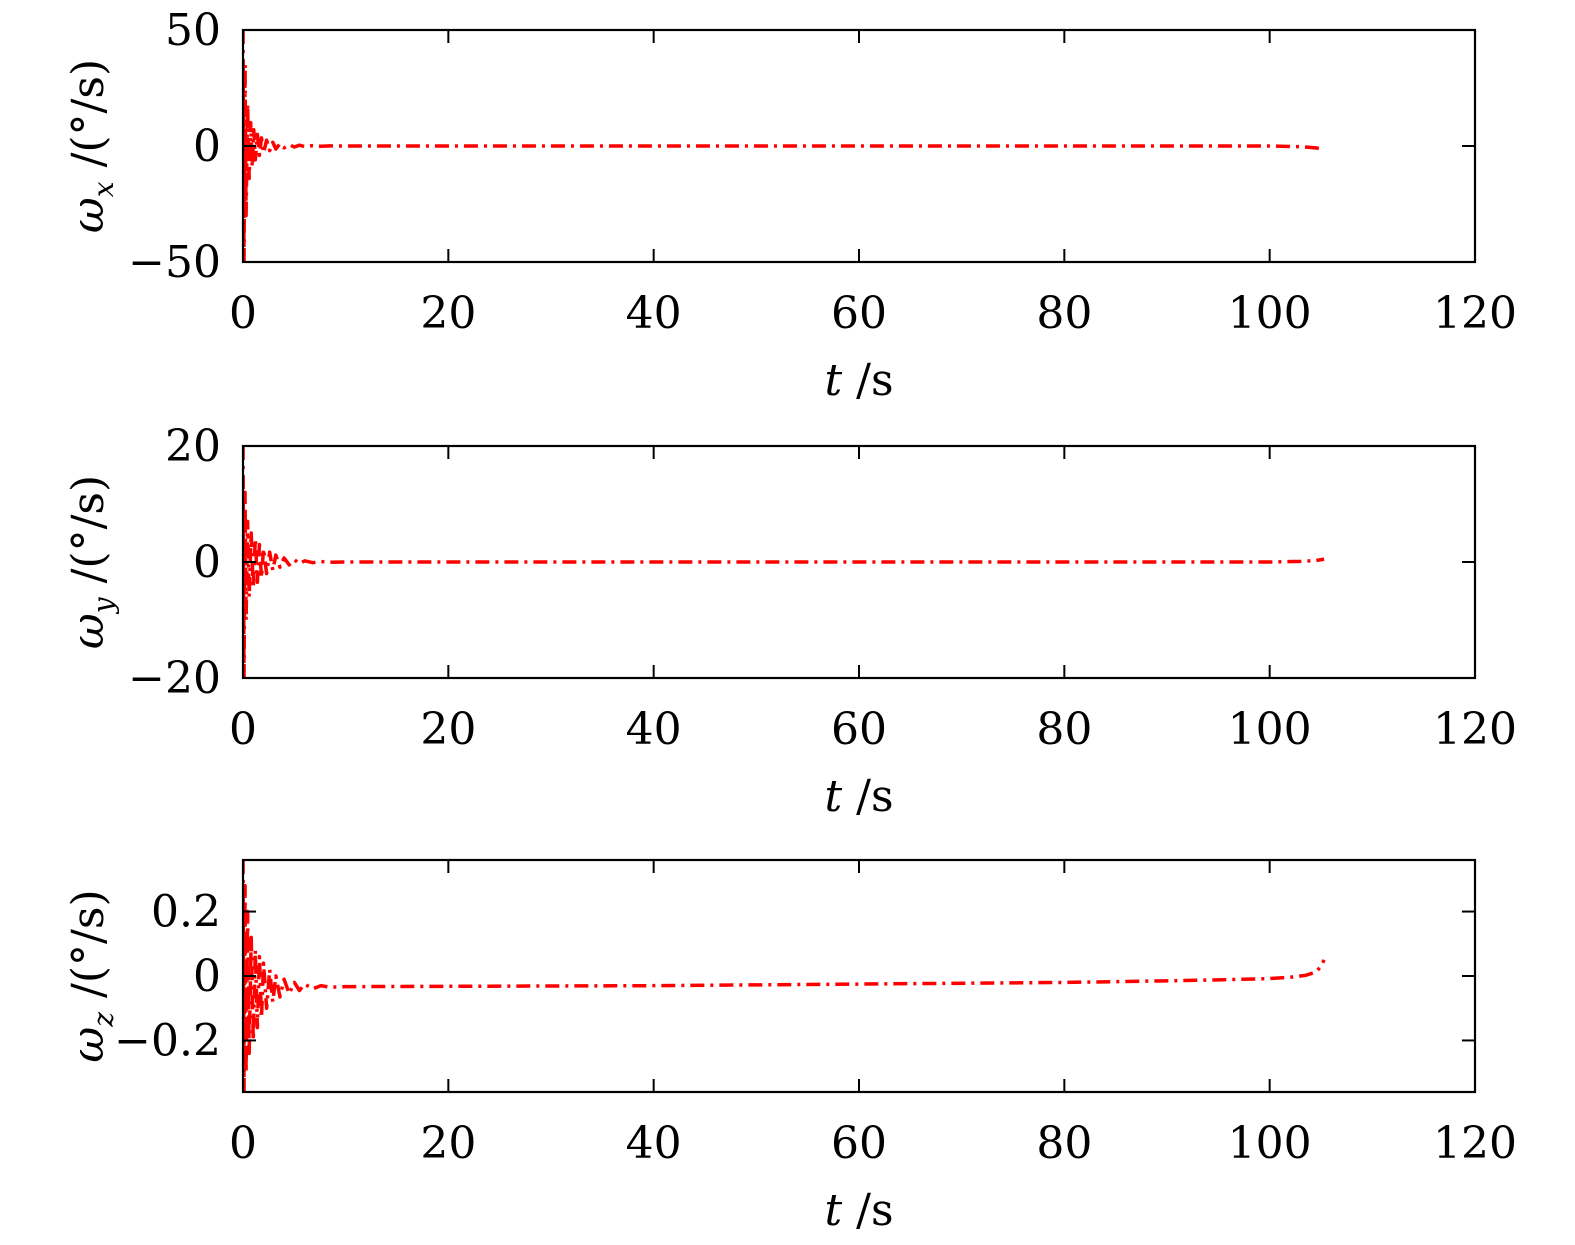 This screenshot has width=1575, height=1245. Describe the element at coordinates (174, 262) in the screenshot. I see `y-tick-label: −50` at that location.